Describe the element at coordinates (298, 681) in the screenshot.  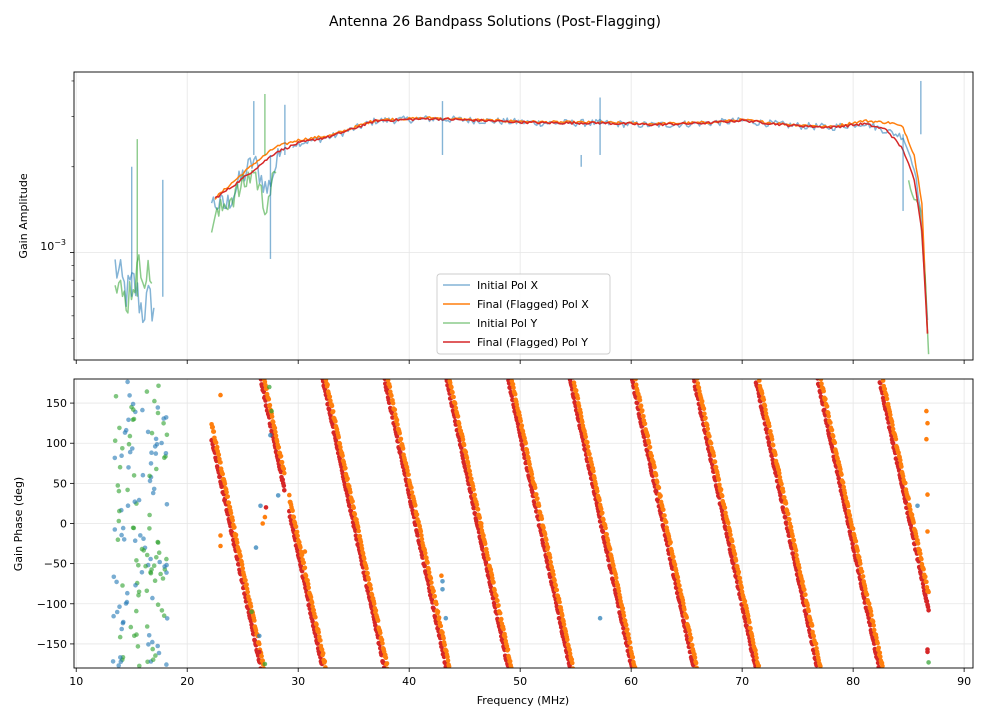
I see `phase-xtick-label: 30` at that location.